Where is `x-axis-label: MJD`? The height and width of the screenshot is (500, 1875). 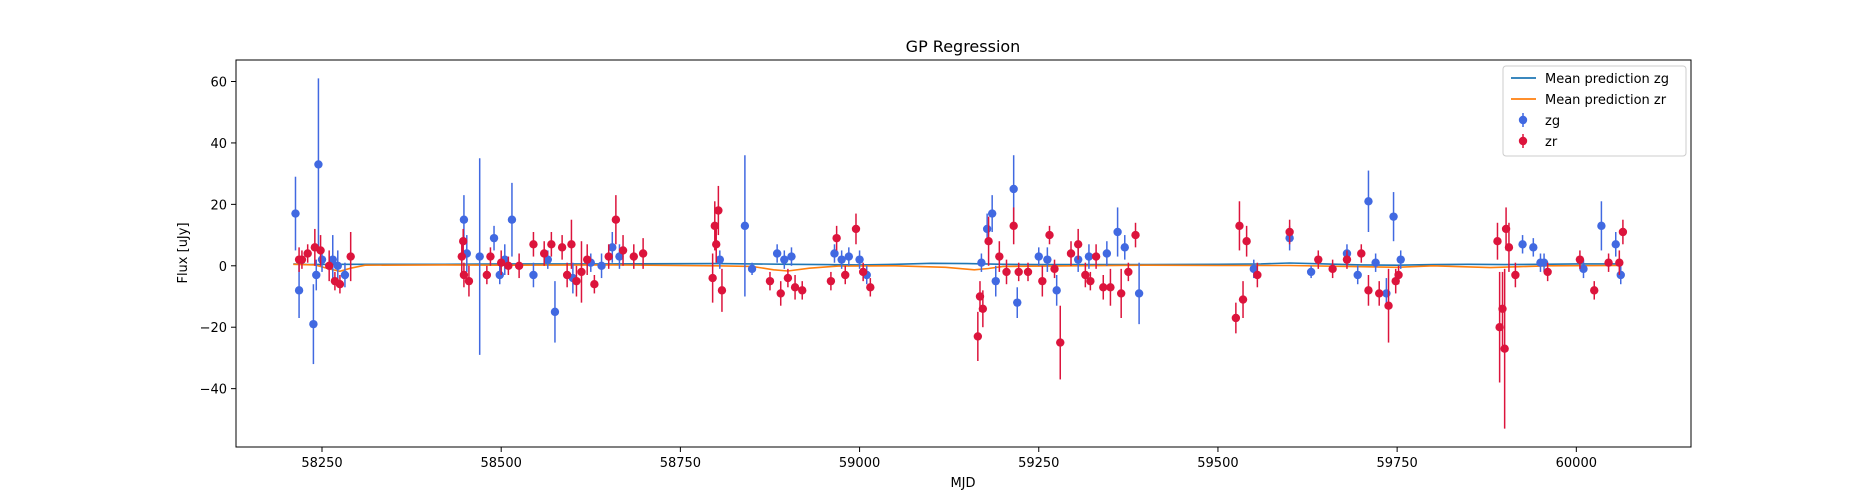 x-axis-label: MJD is located at coordinates (962, 483).